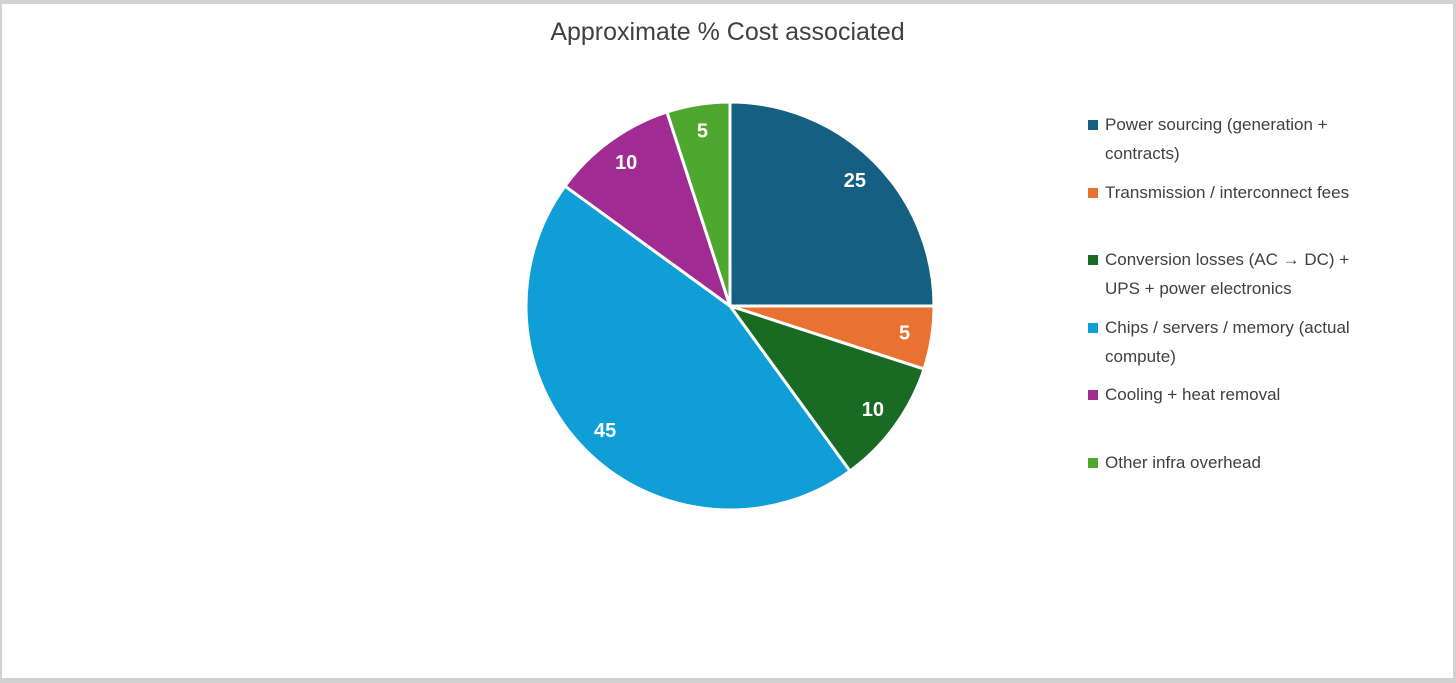  Describe the element at coordinates (727, 32) in the screenshot. I see `chart-title: Approximate % Cost associated` at that location.